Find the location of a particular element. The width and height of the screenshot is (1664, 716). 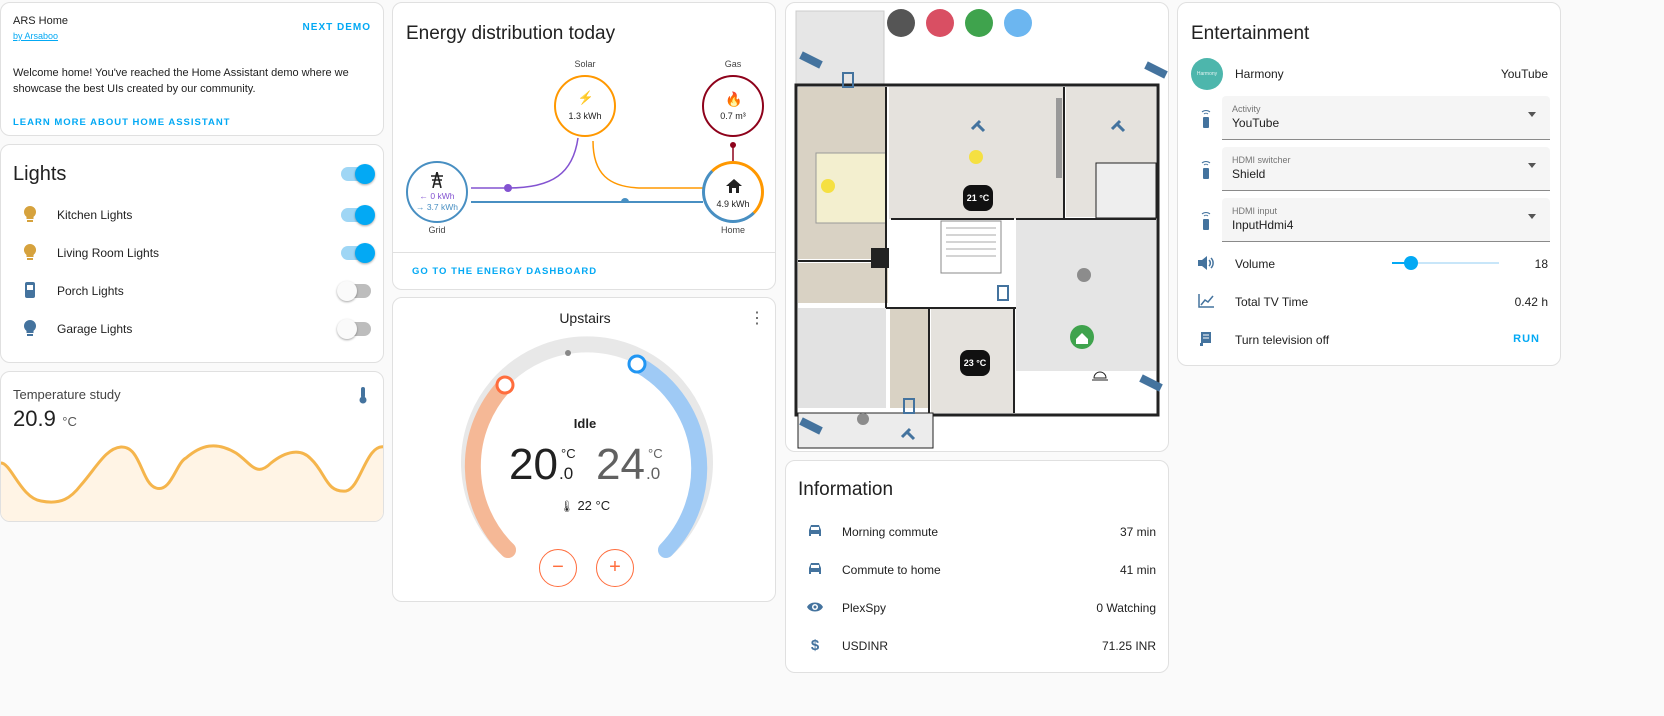

garage-lights-toggle is located at coordinates (354, 329).